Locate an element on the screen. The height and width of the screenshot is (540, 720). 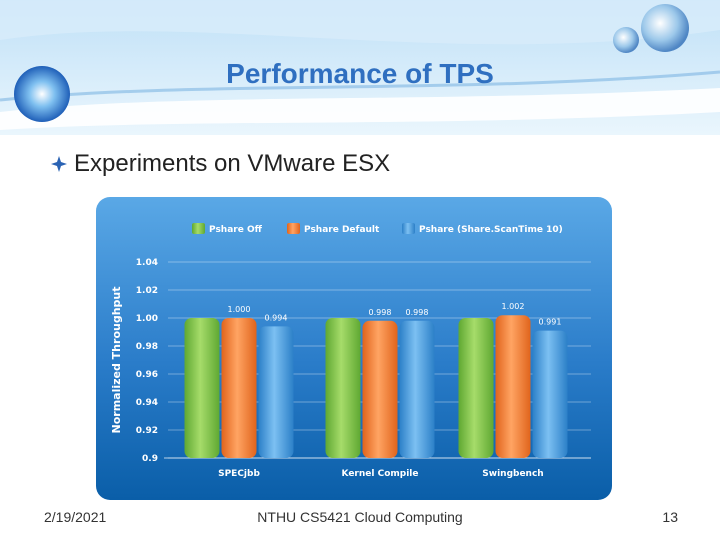
orb-decoration-right is located at coordinates (665, 28).